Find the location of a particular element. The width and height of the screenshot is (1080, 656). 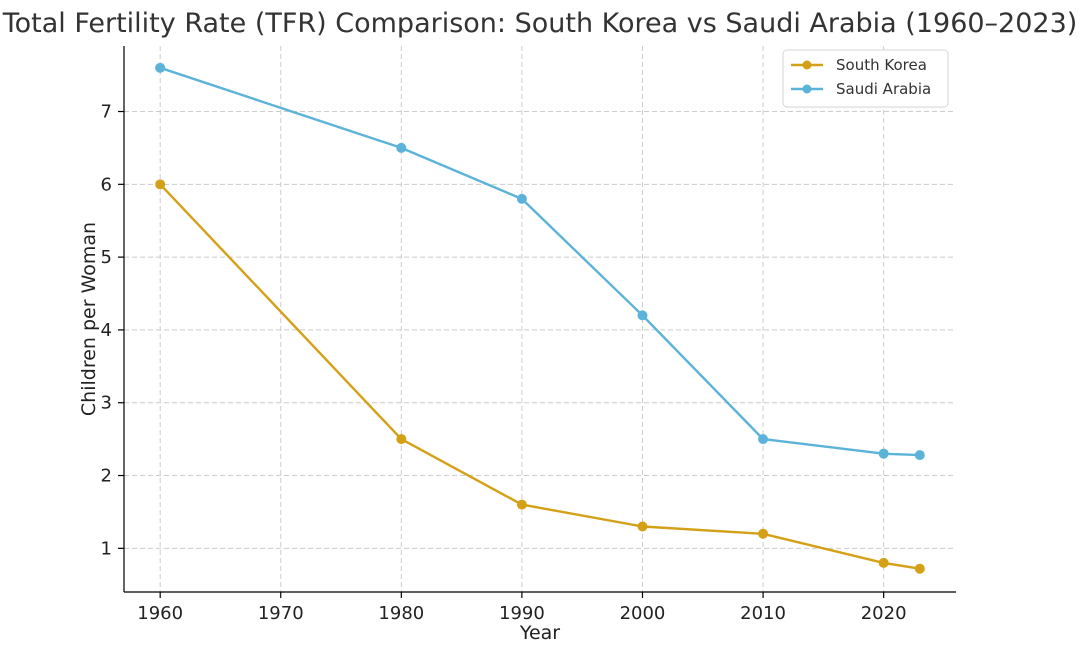

x-axis-ticks: 1960 1970 1980 1990 2000 2010 2020 is located at coordinates (522, 608).